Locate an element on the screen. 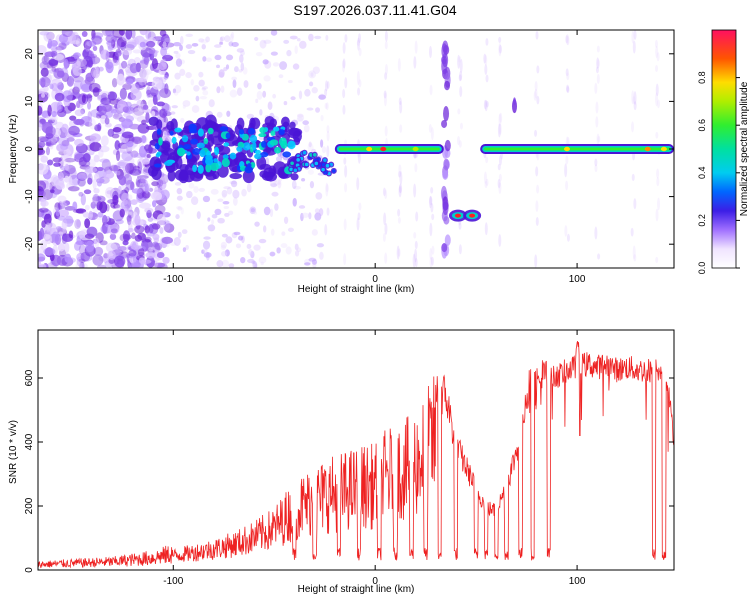  colorbar-tick-label: 0.8 is located at coordinates (702, 77).